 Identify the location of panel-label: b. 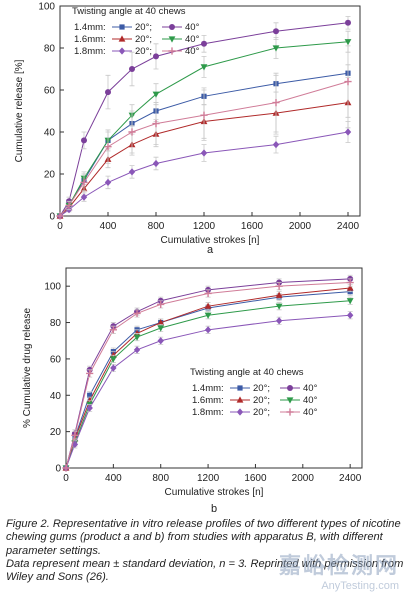
(214, 509).